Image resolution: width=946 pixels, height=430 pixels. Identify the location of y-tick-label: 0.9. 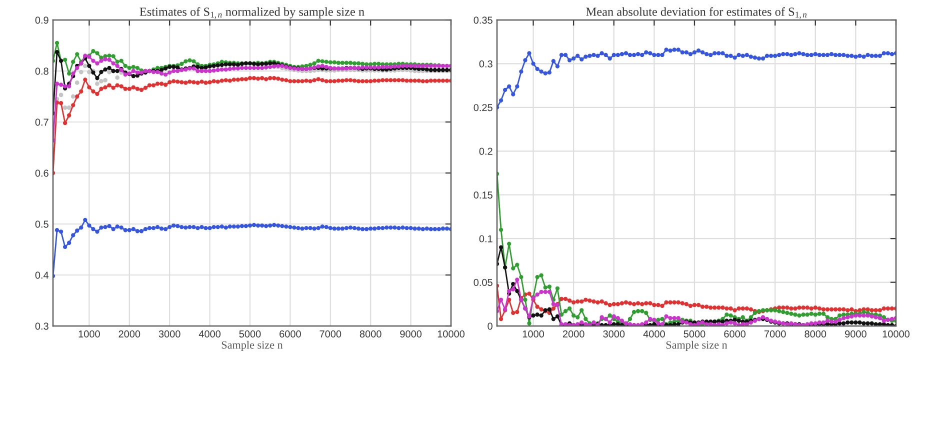
(41, 20).